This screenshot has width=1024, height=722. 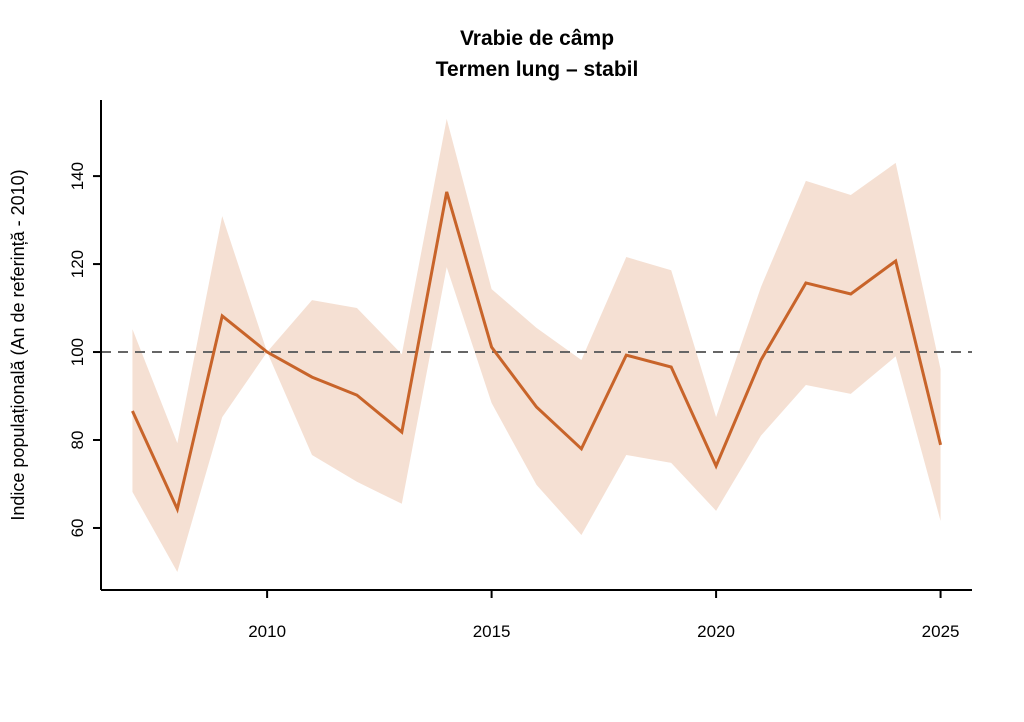 I want to click on chart-title: Vrabie de câmp, so click(x=537, y=38).